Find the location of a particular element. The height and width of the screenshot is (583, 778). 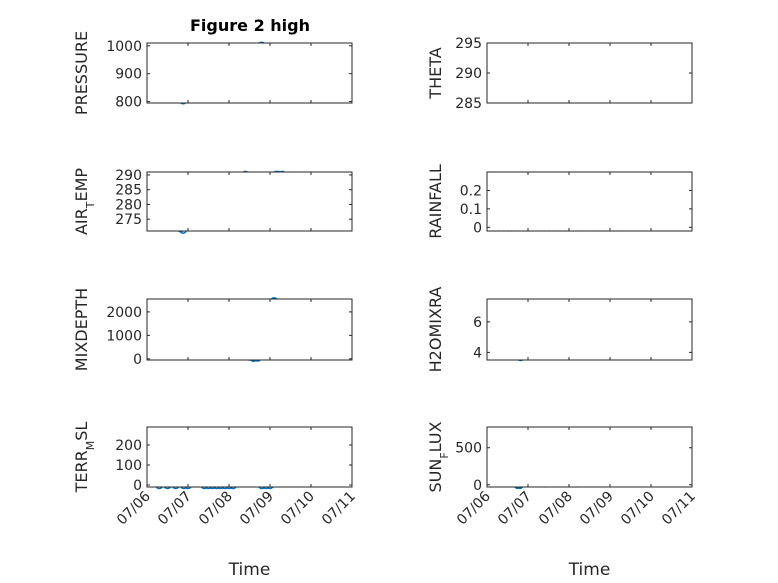

y-tick-label: 0.1 is located at coordinates (471, 210).